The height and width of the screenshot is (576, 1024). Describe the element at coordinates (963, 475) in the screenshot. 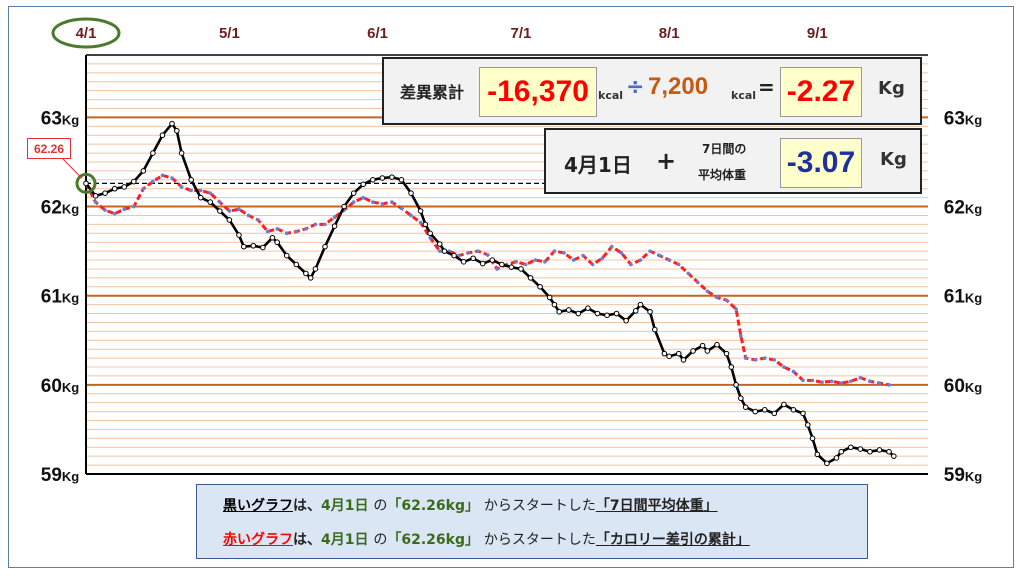

I see `y-tick-label-right: 59Kg` at that location.